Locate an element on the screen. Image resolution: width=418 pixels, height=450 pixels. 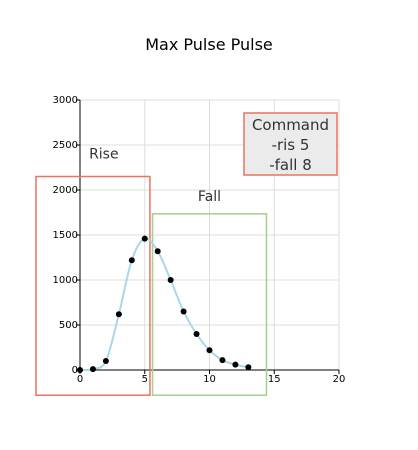
rise-region-label: Rise is located at coordinates (104, 155).